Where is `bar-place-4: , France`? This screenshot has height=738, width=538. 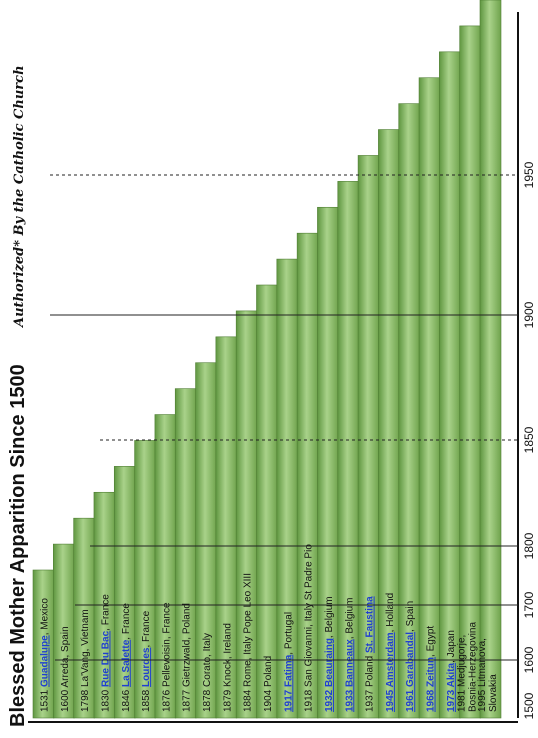 bar-place-4: , France is located at coordinates (126, 621).